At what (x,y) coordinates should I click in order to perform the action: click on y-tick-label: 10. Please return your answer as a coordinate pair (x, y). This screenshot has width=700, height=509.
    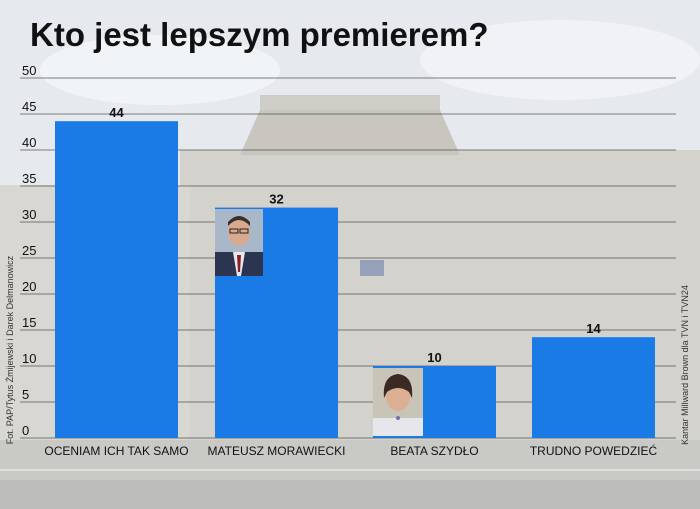
    Looking at the image, I should click on (29, 358).